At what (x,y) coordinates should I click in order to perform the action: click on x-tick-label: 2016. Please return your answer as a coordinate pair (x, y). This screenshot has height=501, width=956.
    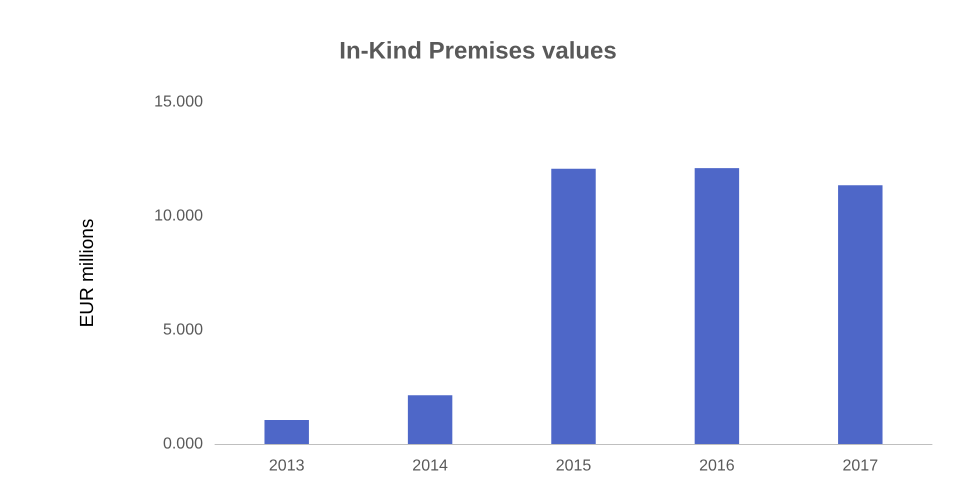
    Looking at the image, I should click on (717, 466).